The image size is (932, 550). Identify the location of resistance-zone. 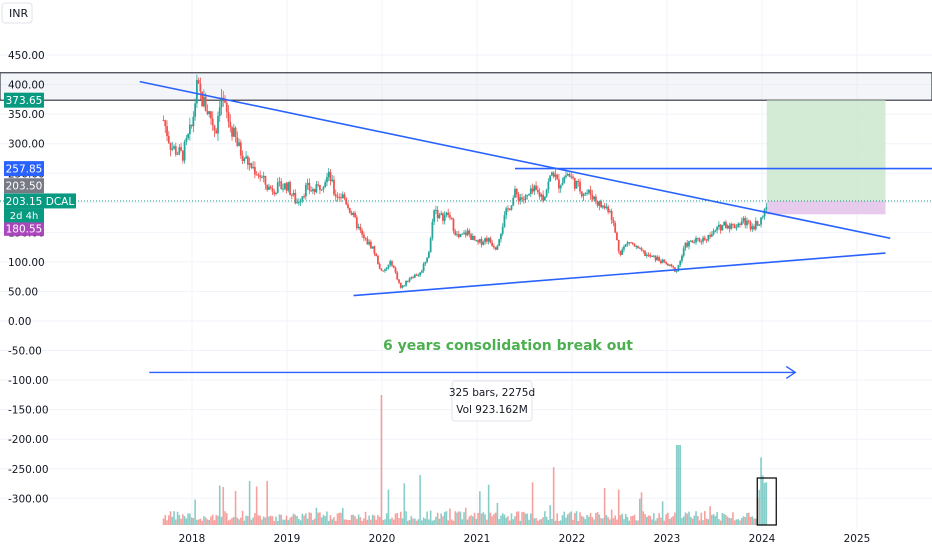
(466, 86).